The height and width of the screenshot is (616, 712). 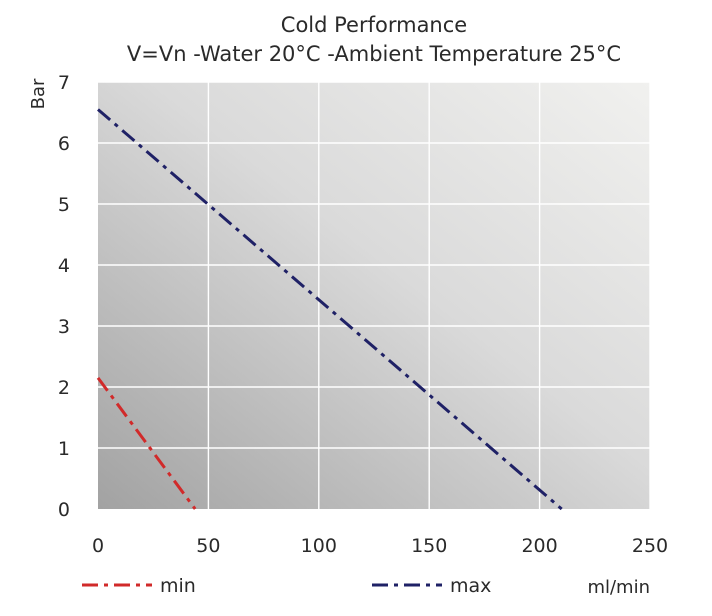 I want to click on legend-label-max: max, so click(x=470, y=586).